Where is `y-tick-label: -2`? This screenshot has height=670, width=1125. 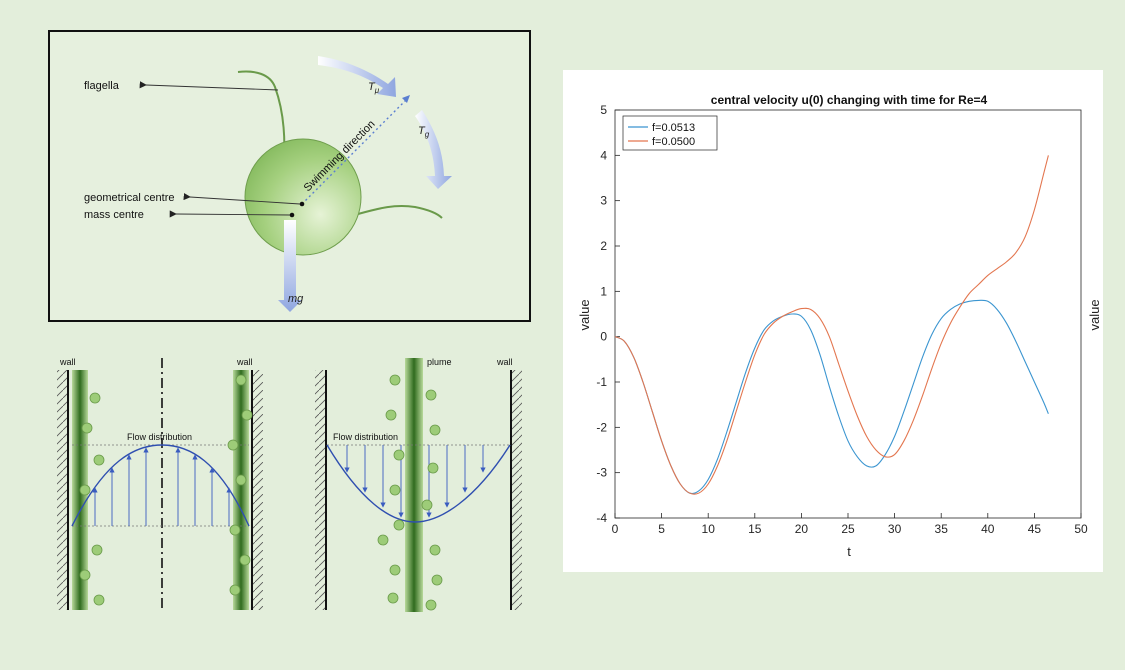 y-tick-label: -2 is located at coordinates (601, 427).